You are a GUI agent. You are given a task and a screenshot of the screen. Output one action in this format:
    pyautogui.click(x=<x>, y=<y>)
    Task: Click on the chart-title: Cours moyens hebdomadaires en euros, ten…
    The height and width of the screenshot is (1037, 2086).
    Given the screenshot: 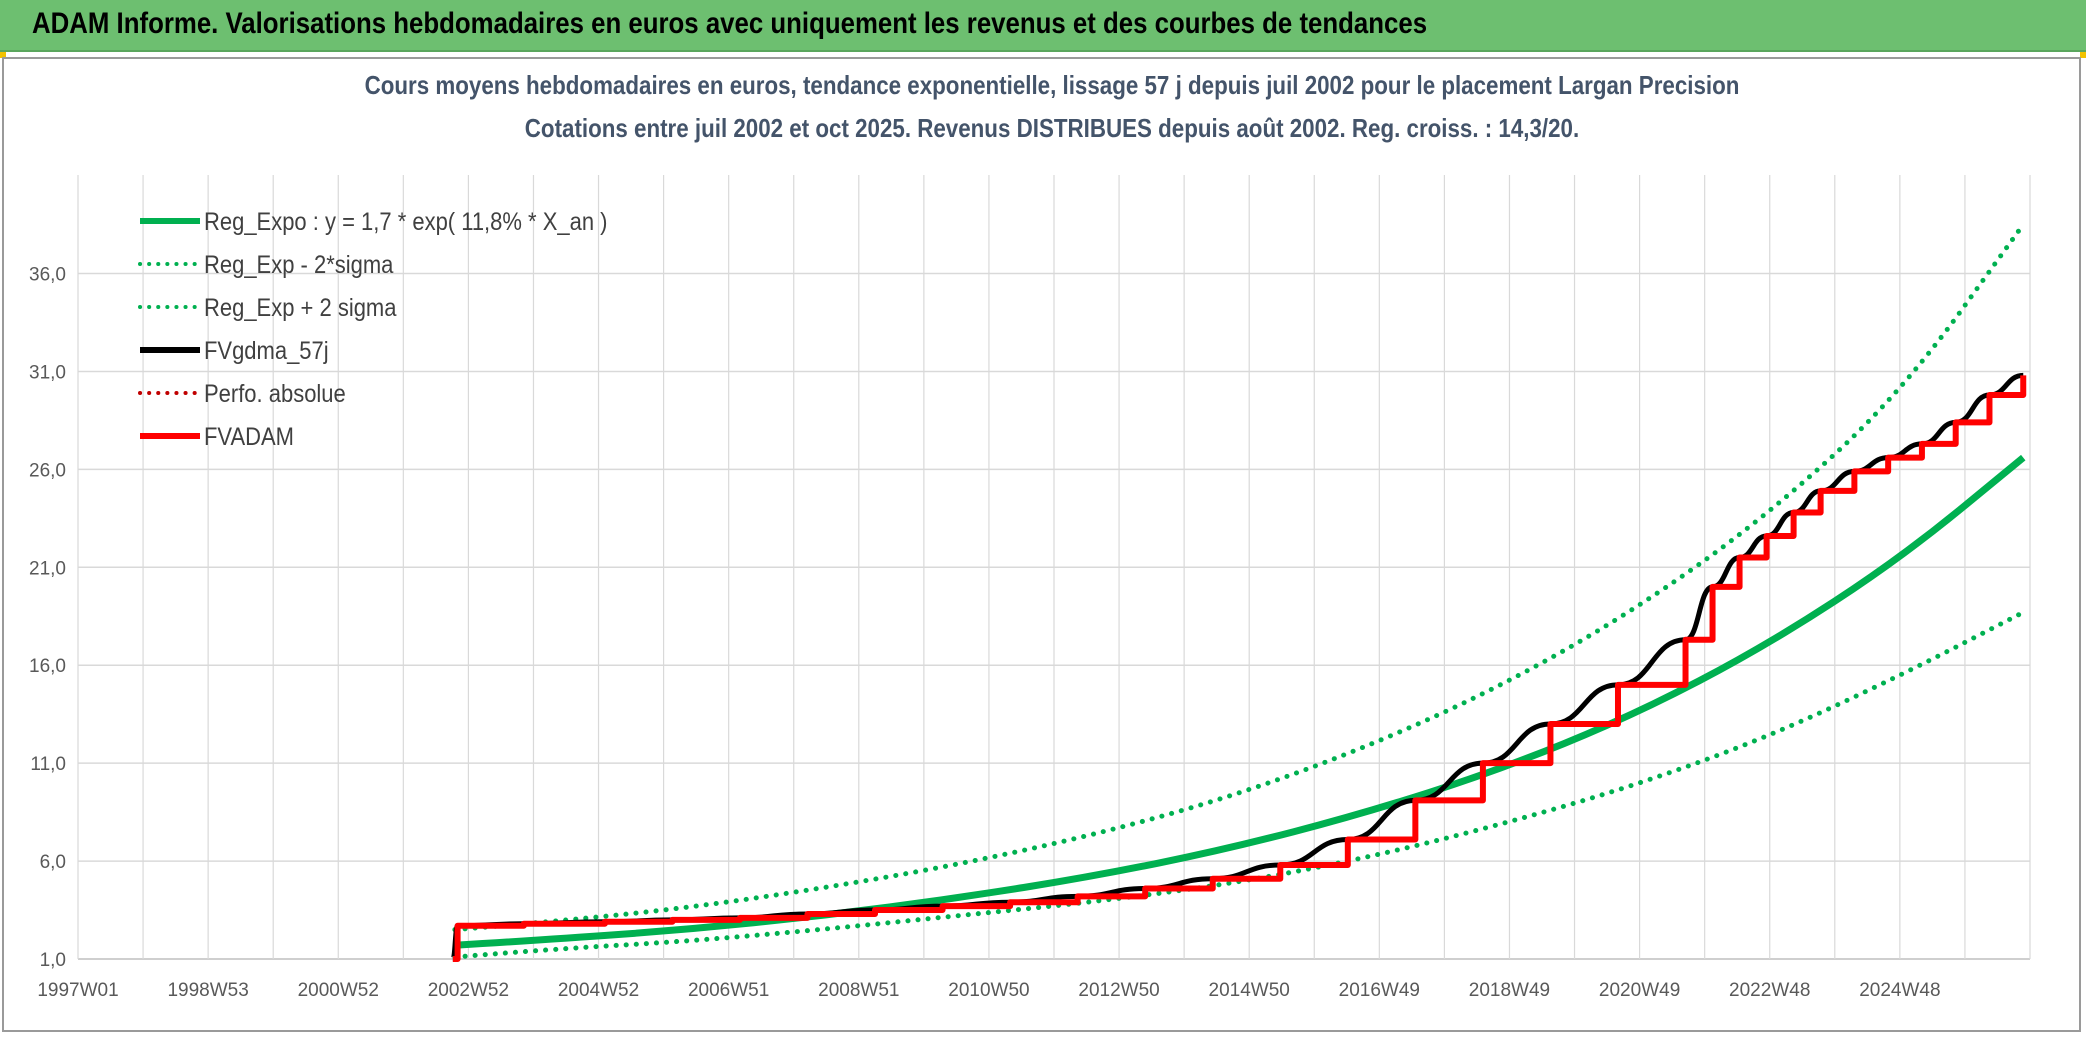 What is the action you would take?
    pyautogui.click(x=1052, y=85)
    